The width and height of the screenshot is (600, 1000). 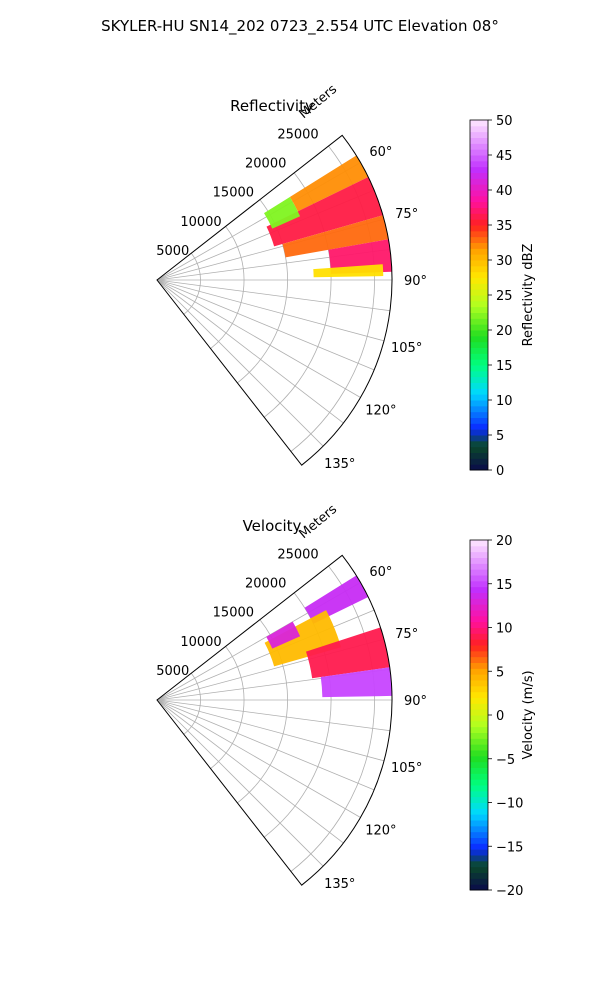 What do you see at coordinates (172, 671) in the screenshot?
I see `range-tick-label: 5000` at bounding box center [172, 671].